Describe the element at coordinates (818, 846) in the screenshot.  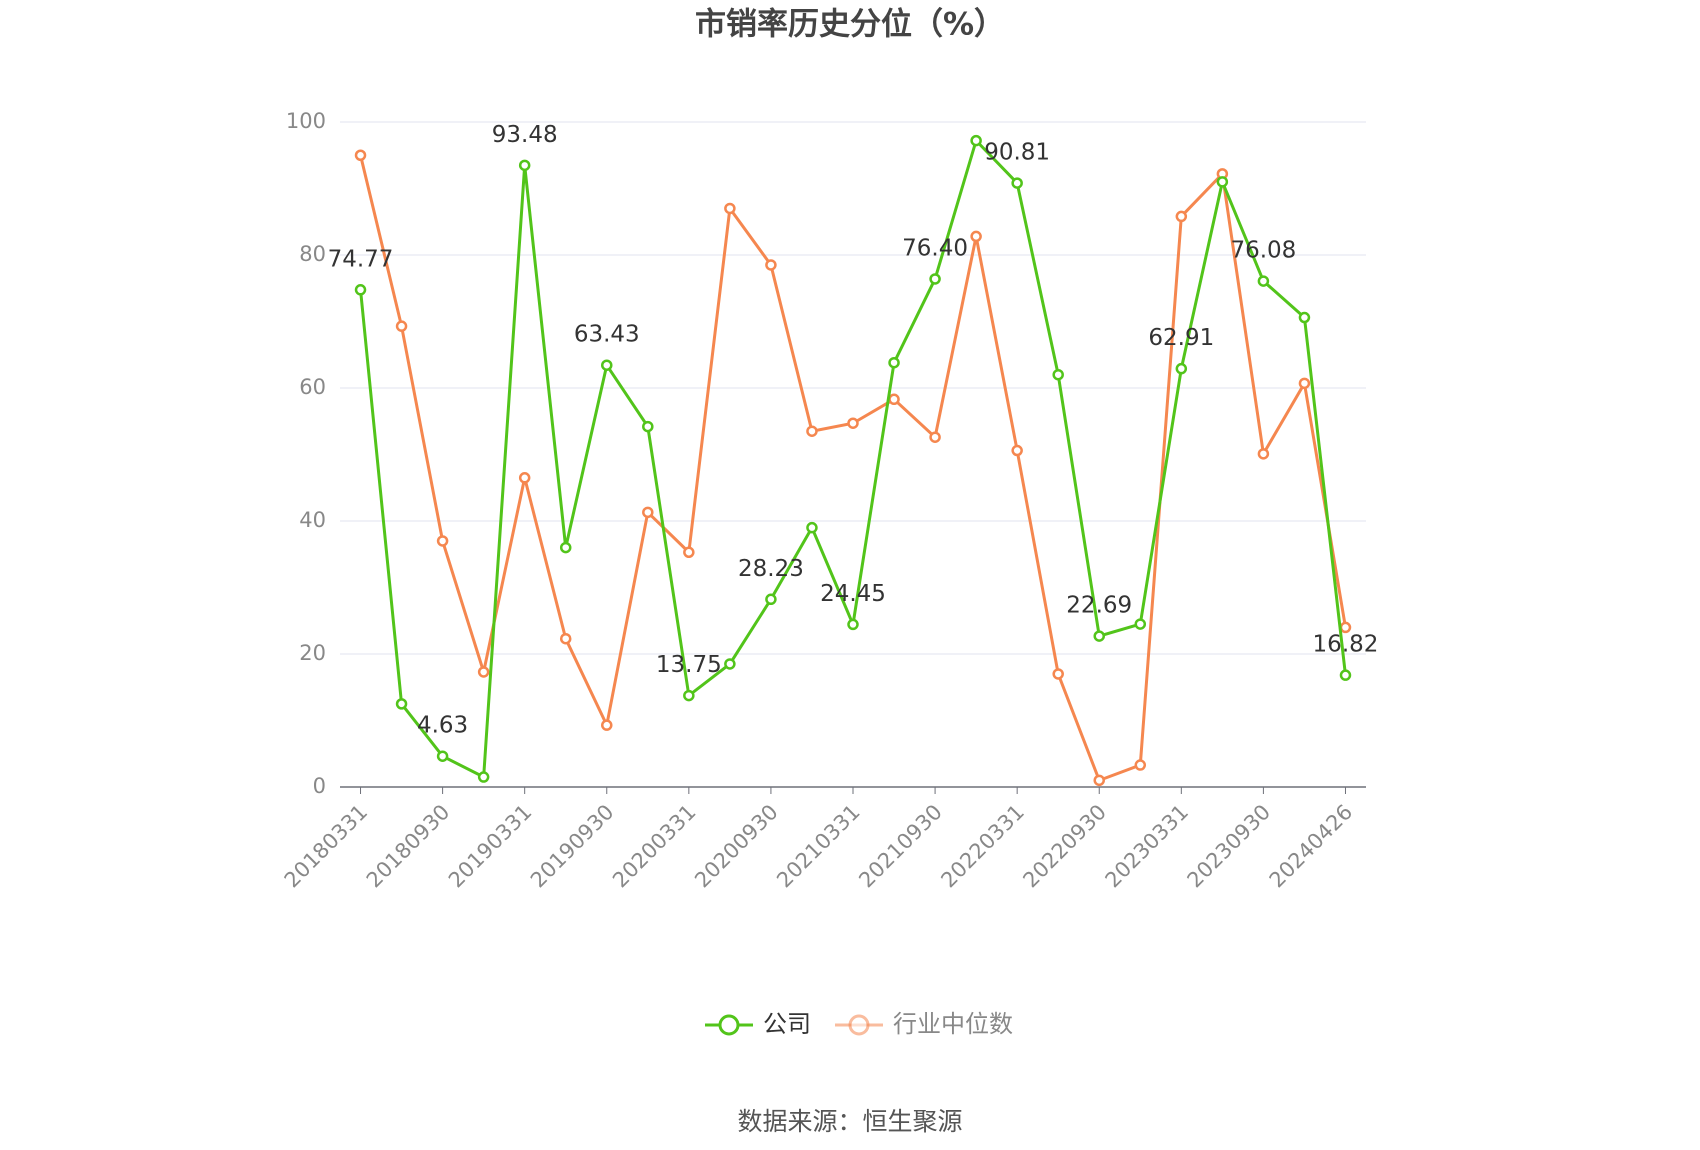
I see `x-tick-label: 20210331` at that location.